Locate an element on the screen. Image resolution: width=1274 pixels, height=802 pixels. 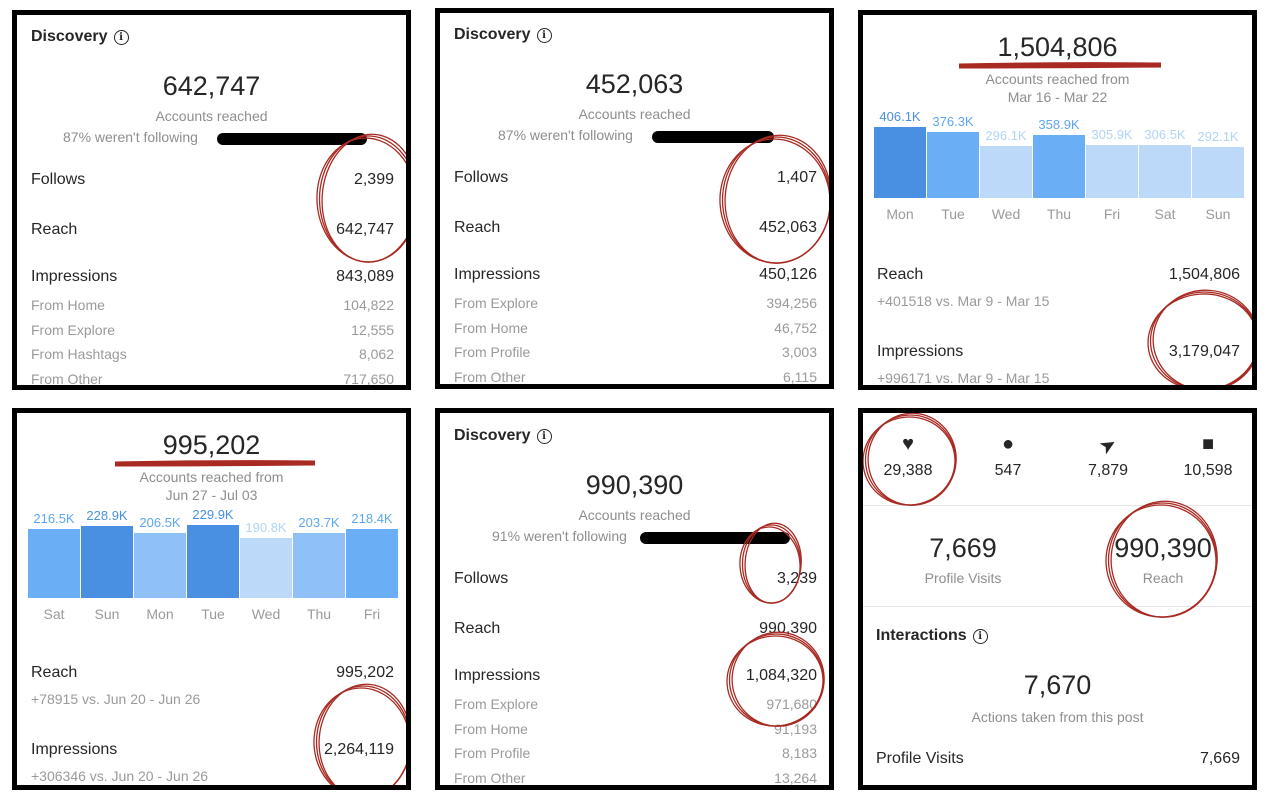
impression-source-label: From Other is located at coordinates (490, 376).